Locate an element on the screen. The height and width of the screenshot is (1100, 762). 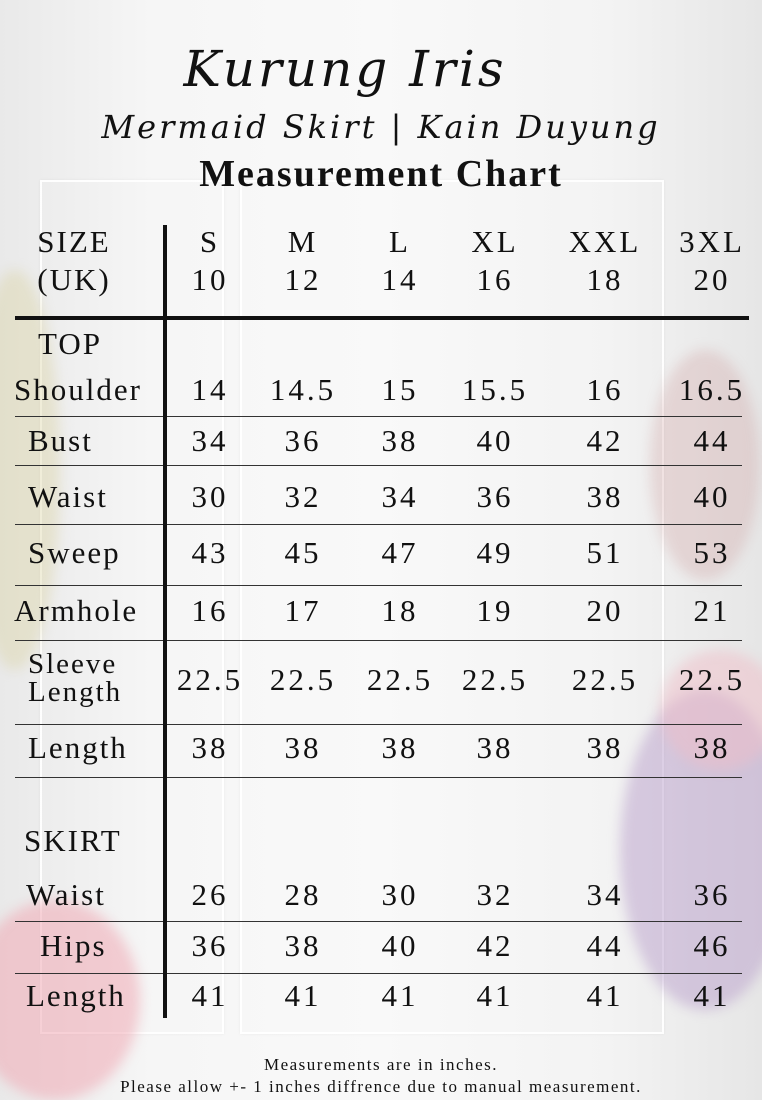
section-label-top: TOP is located at coordinates (70, 343).